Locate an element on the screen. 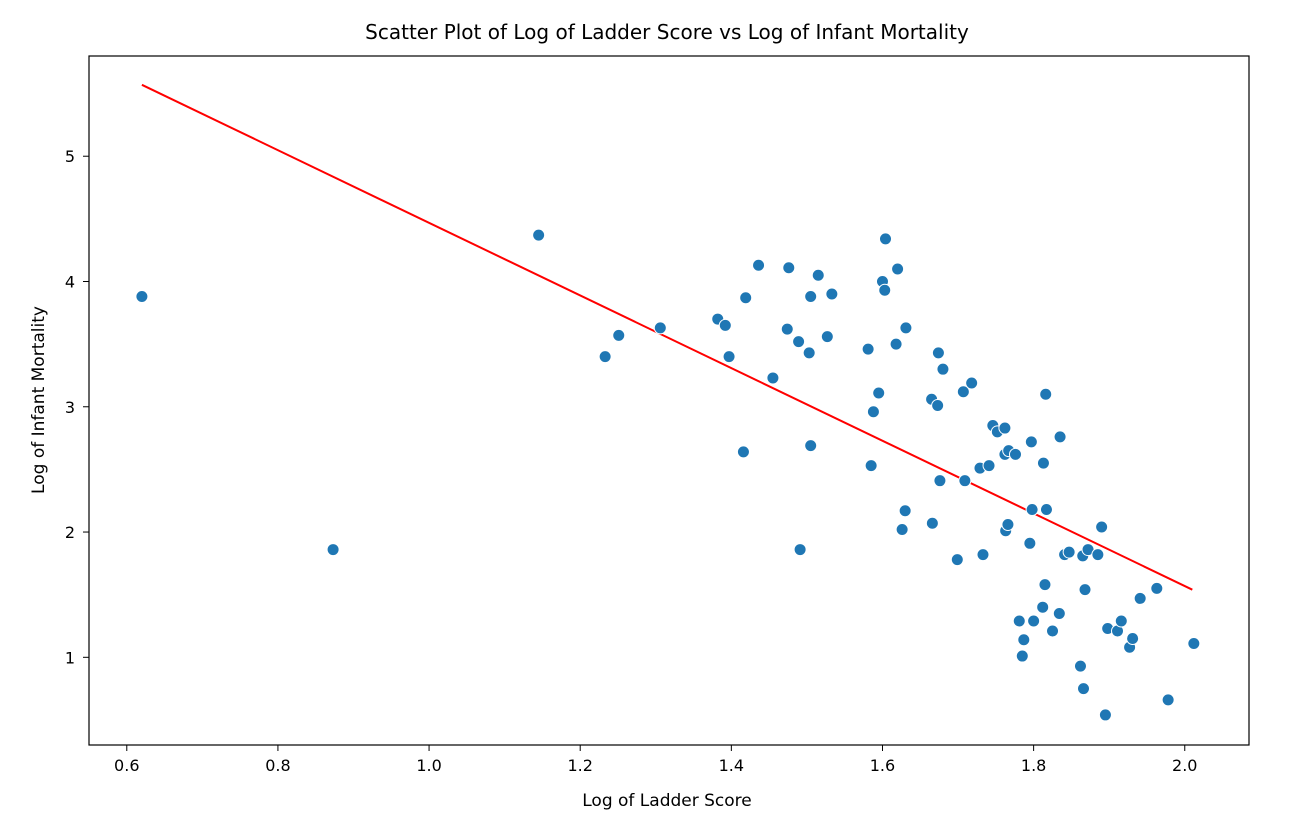 This screenshot has height=835, width=1304. x-axis-title: Log of Ladder Score is located at coordinates (667, 801).